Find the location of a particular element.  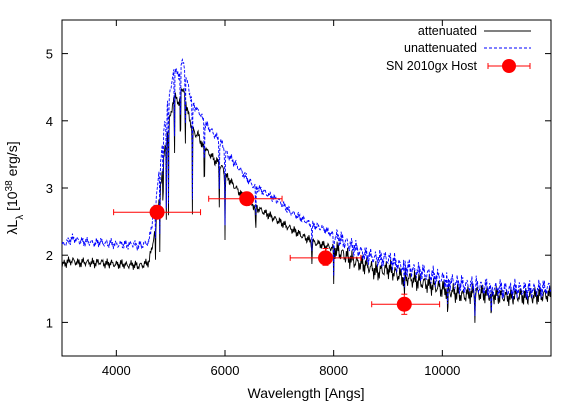

y-tick-label: 3 is located at coordinates (49, 188).